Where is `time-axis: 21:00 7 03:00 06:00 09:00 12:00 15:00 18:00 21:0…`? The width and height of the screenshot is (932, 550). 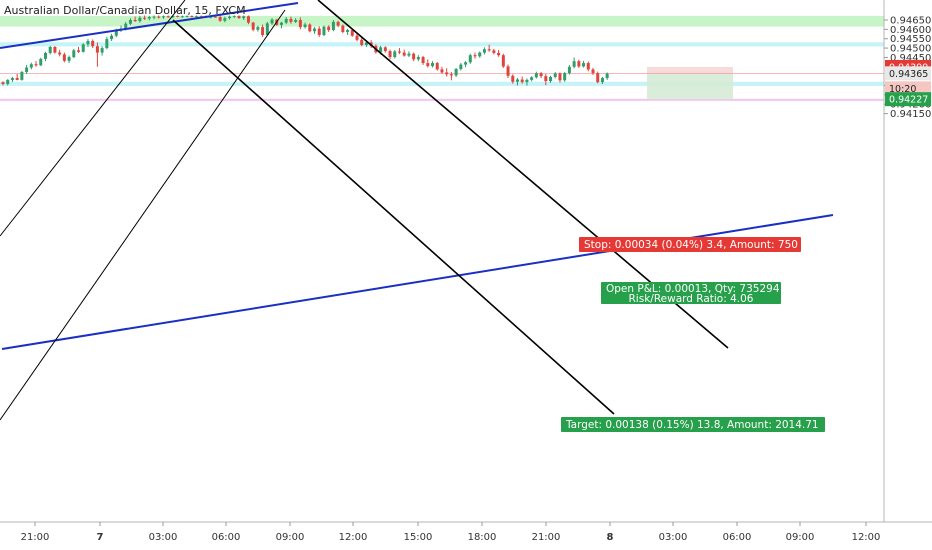 time-axis: 21:00 7 03:00 06:00 09:00 12:00 15:00 18:00 21:0… is located at coordinates (451, 532).